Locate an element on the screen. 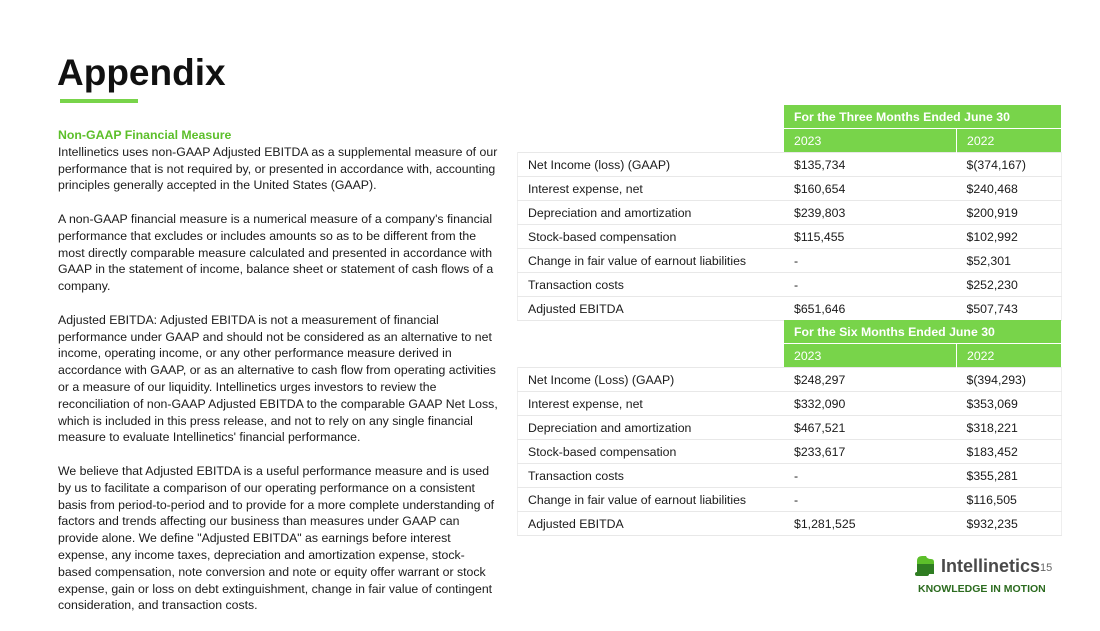 Image resolution: width=1100 pixels, height=631 pixels. value-cell: $467,521 is located at coordinates (870, 427).